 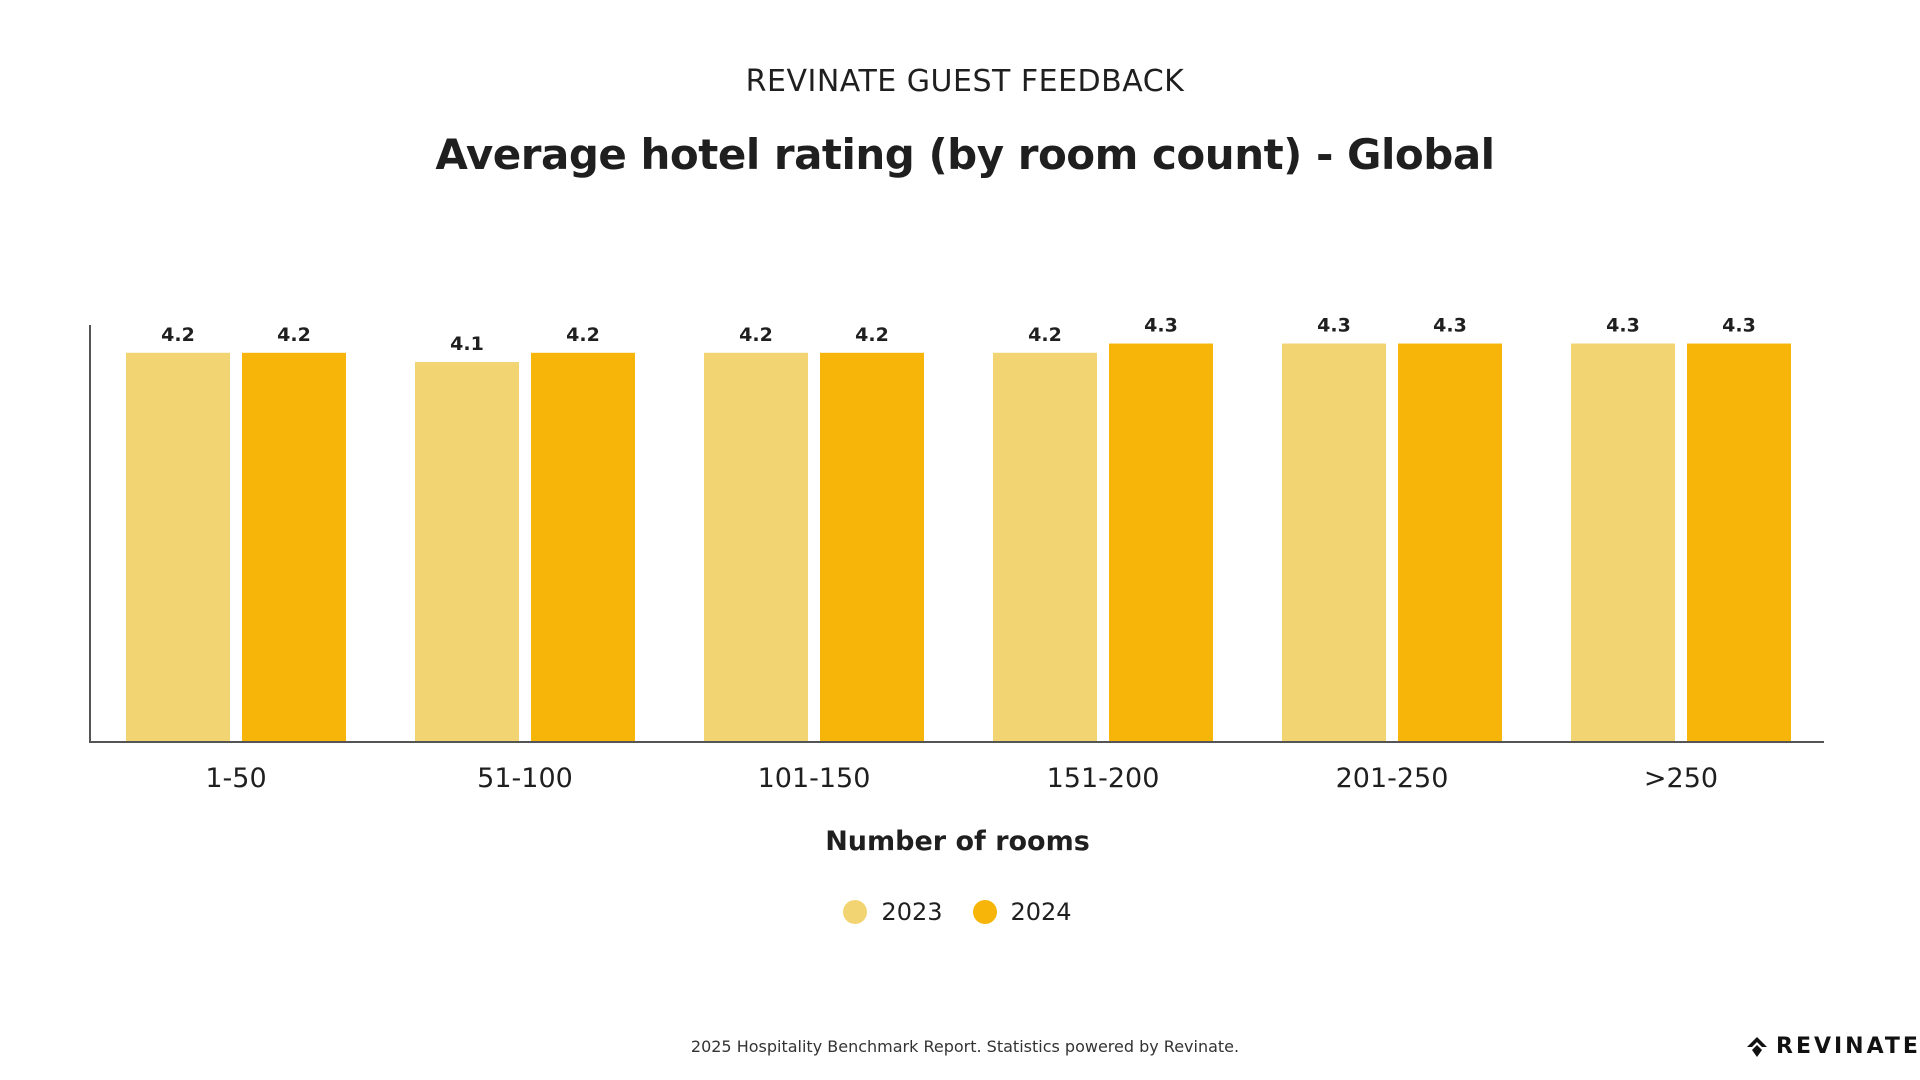 What do you see at coordinates (756, 335) in the screenshot?
I see `value-label-2023-101-150: 4.2` at bounding box center [756, 335].